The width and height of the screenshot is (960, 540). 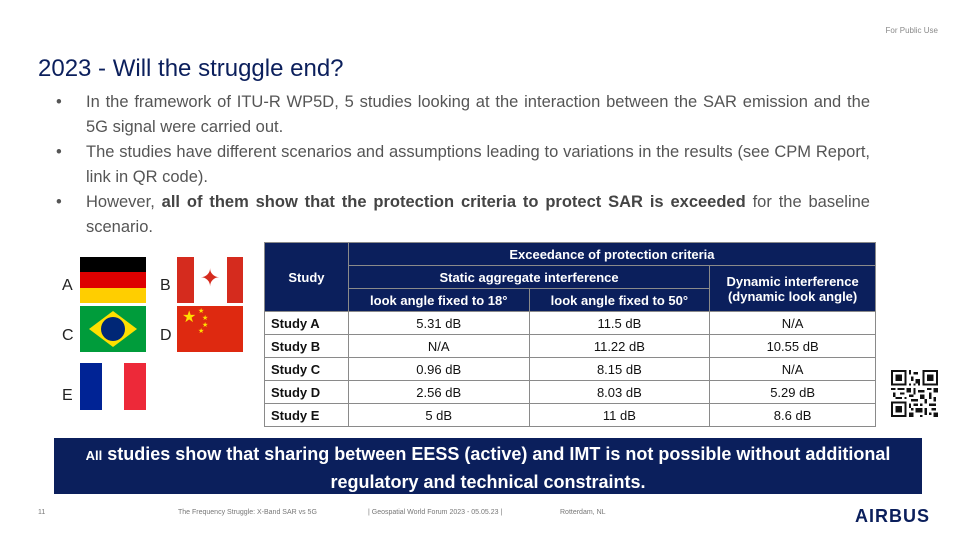 I want to click on exceedance-group-header: Exceedance of protection criteria, so click(x=612, y=254).